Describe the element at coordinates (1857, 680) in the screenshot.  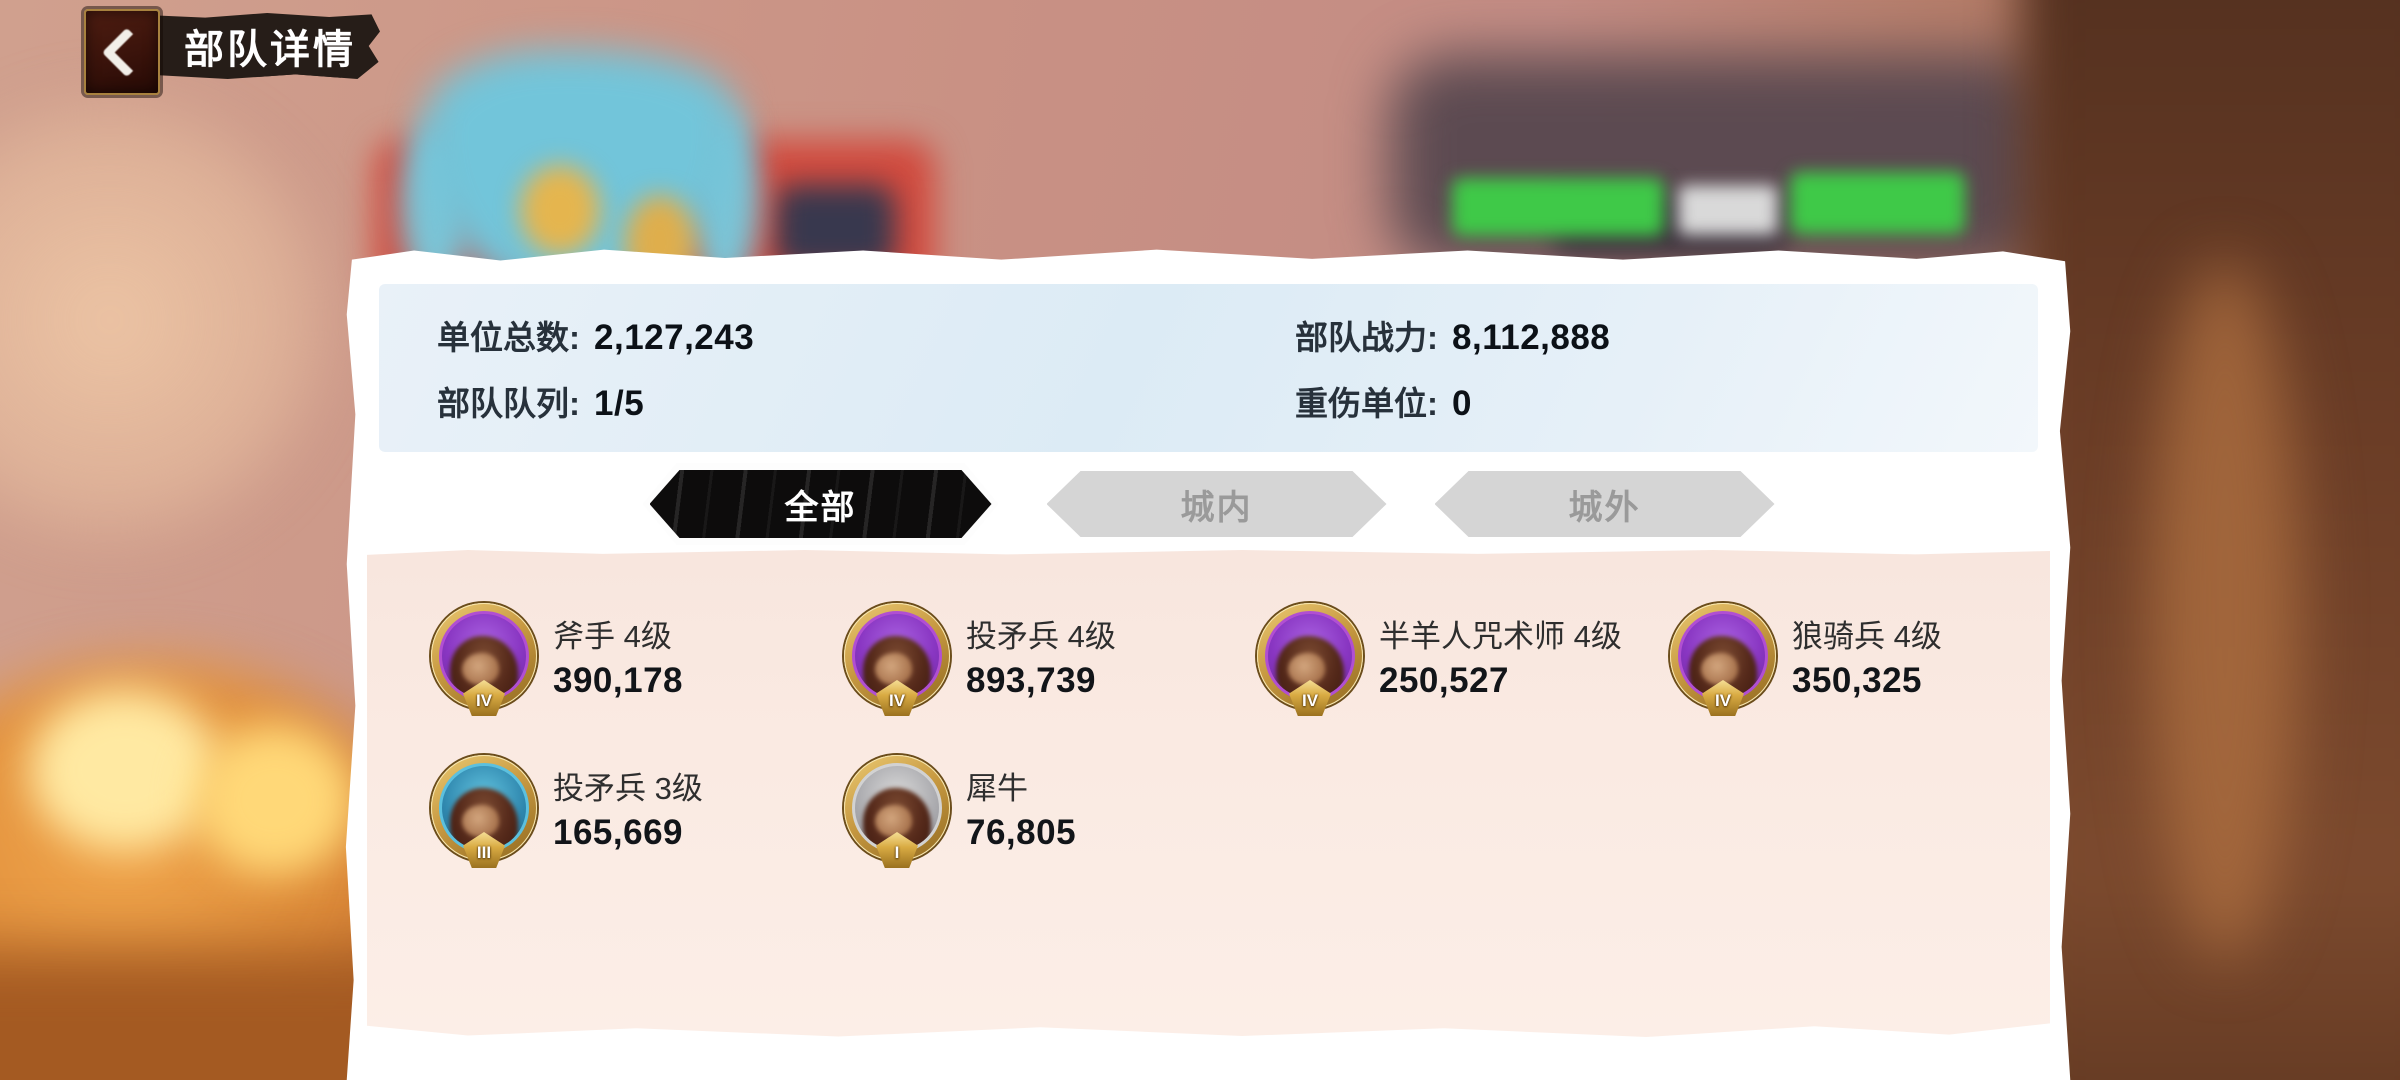
I see `unit-count: 350,325` at that location.